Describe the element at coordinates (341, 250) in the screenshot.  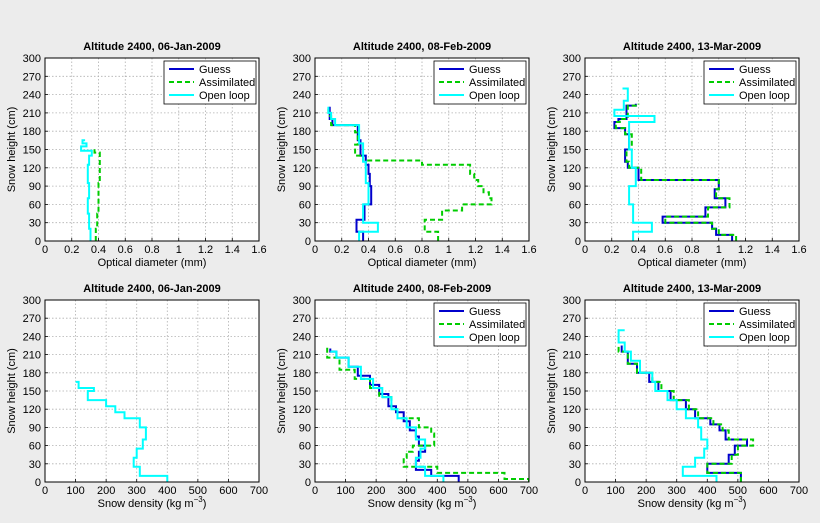
I see `x-tick-label: 0.2` at that location.